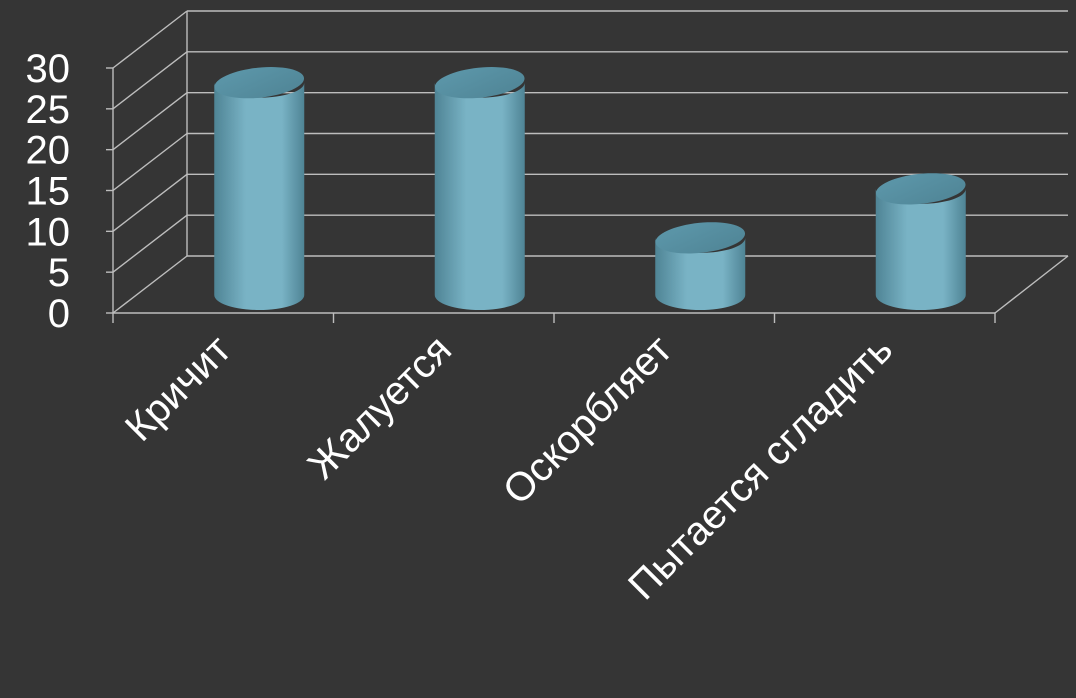 This screenshot has width=1076, height=698. What do you see at coordinates (1031, 284) in the screenshot?
I see `floor-right-edge` at bounding box center [1031, 284].